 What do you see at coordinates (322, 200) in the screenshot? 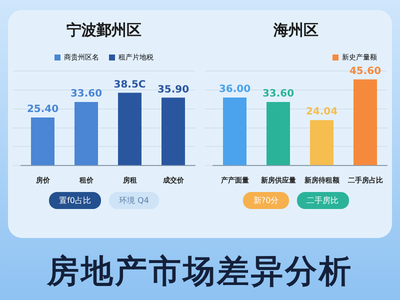
I see `text: 二手房比` at bounding box center [322, 200].